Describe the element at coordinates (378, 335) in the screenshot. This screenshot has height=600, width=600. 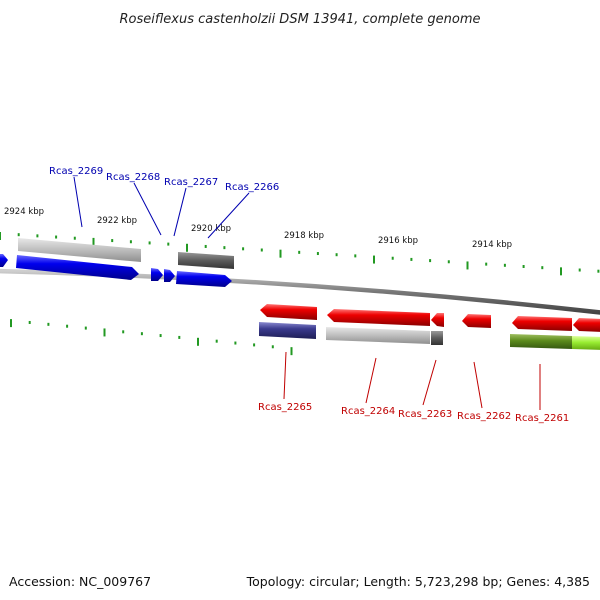
I see `feature-bar-light-lower` at that location.